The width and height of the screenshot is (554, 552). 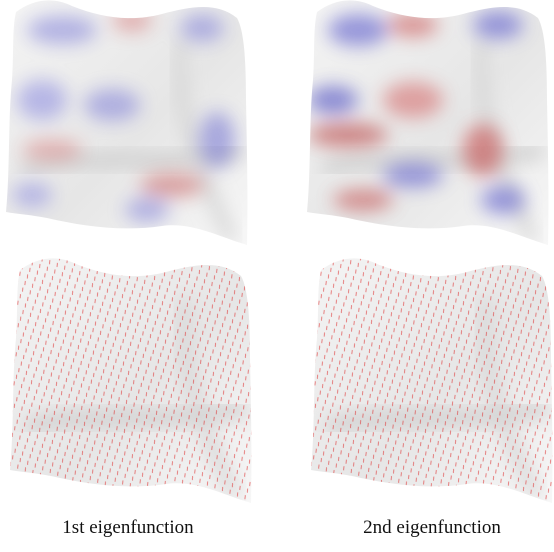 What do you see at coordinates (432, 527) in the screenshot?
I see `caption: 2nd eigenfunction` at bounding box center [432, 527].